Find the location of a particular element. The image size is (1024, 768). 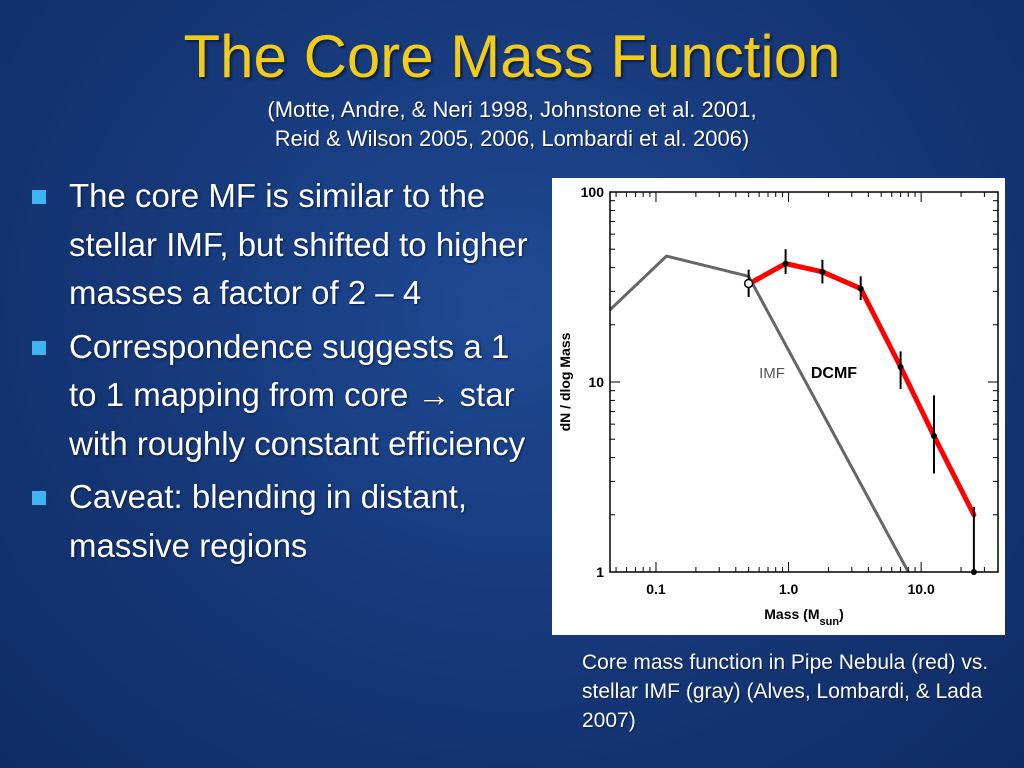

y-tick-label: 1 is located at coordinates (600, 572).